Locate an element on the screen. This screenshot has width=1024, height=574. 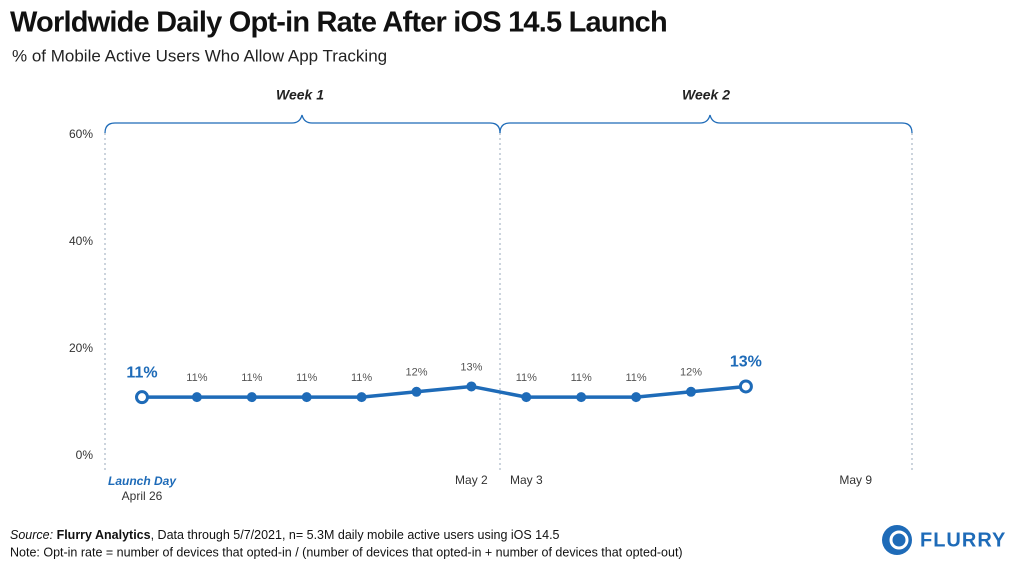
y-tick-label: 40% is located at coordinates (81, 241).